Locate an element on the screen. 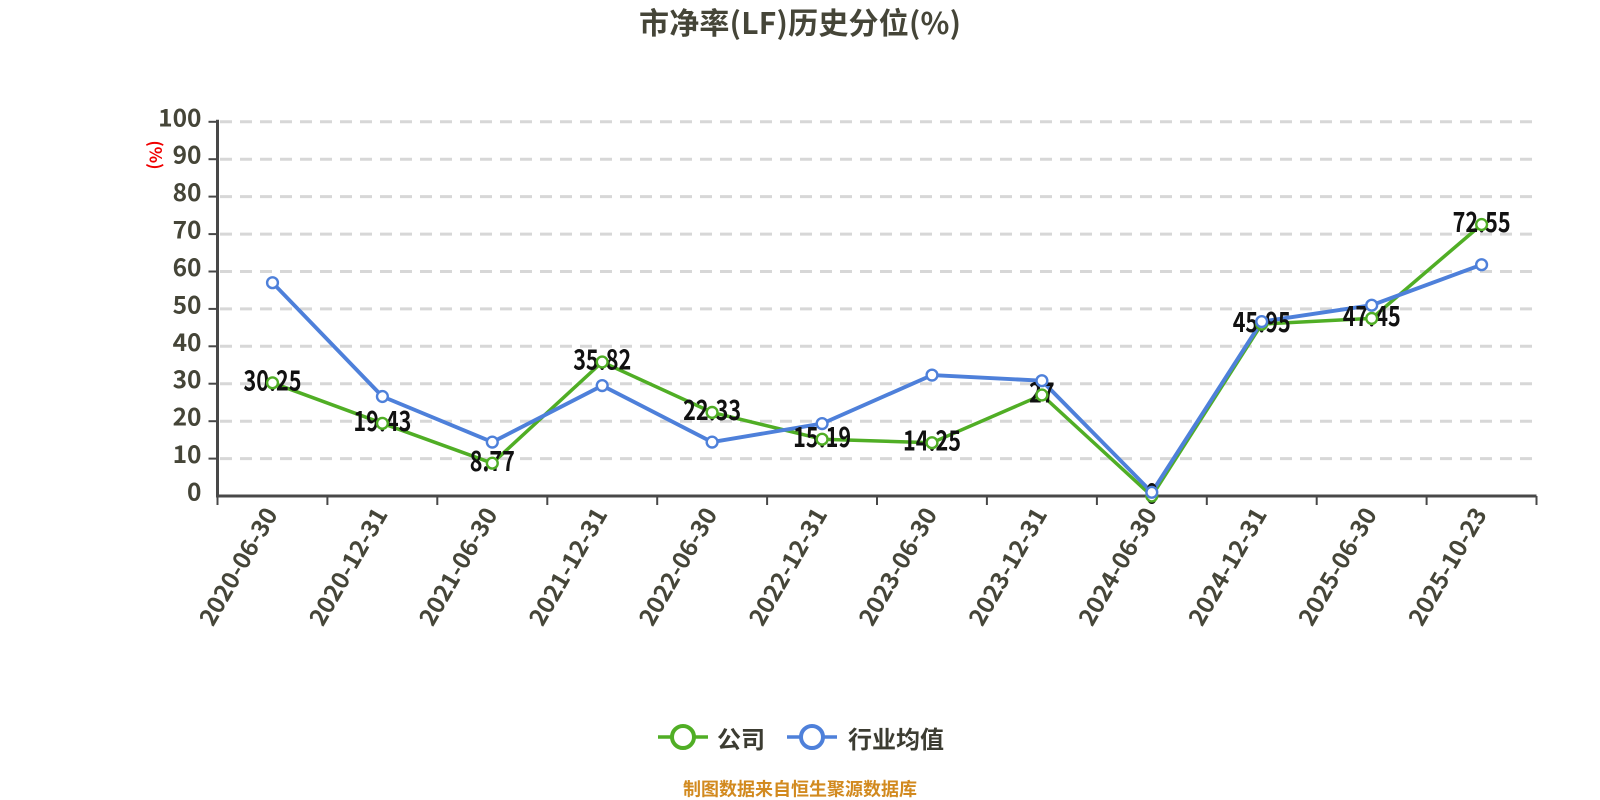 This screenshot has height=800, width=1600. svg-text: 2023-12-31 is located at coordinates (1006, 565).